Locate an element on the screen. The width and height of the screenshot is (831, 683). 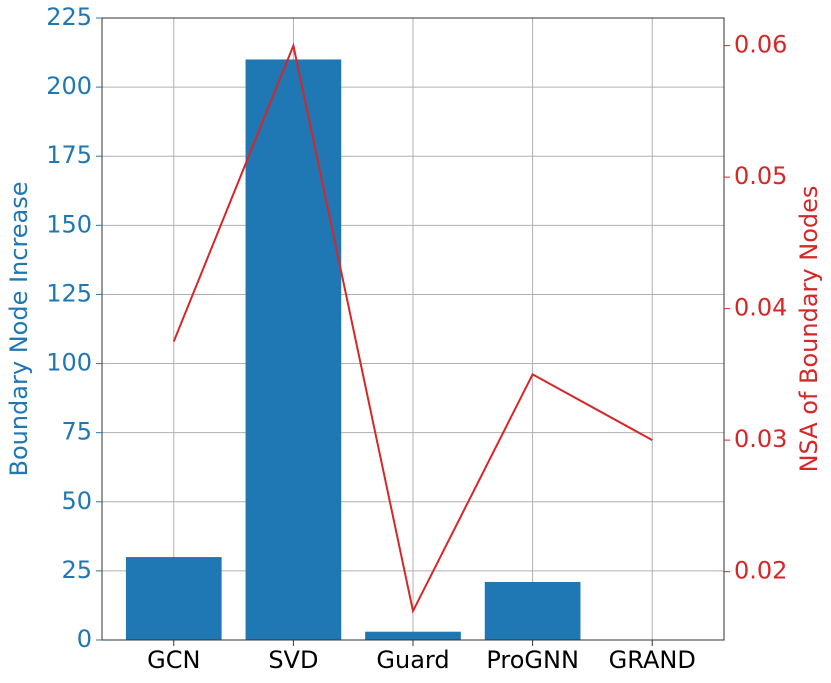
y-tick-label: 75 is located at coordinates (76, 432).